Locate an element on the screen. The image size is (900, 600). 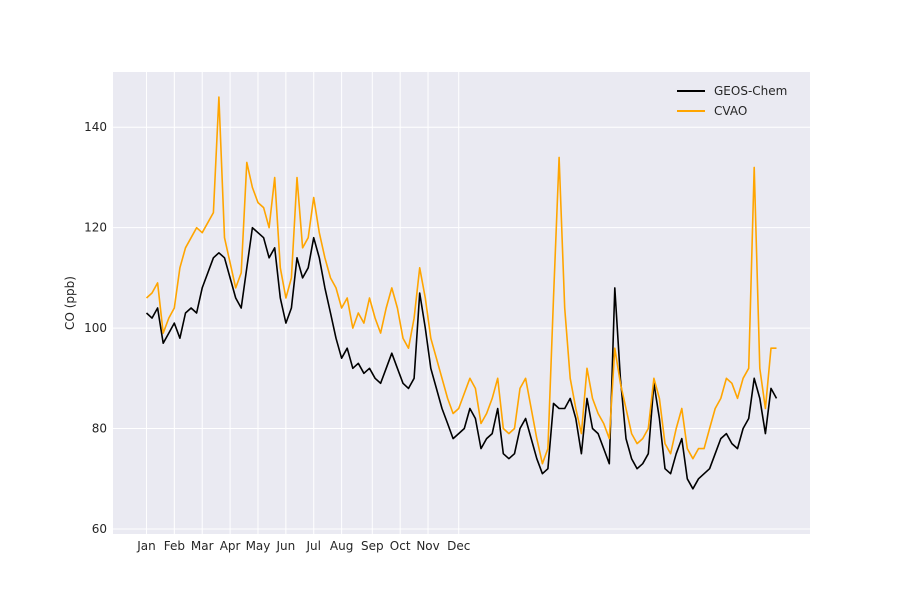
y-axis-label: CO (ppb) is located at coordinates (70, 303).